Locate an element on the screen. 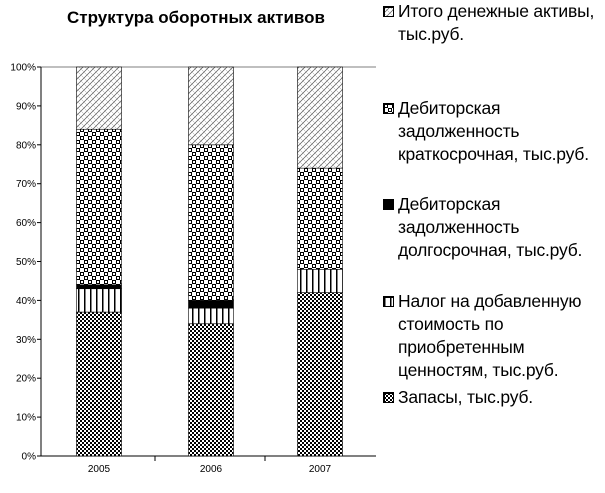 The image size is (605, 493). legend-item: Итого денежные активы, тыс.руб. is located at coordinates (494, 23).